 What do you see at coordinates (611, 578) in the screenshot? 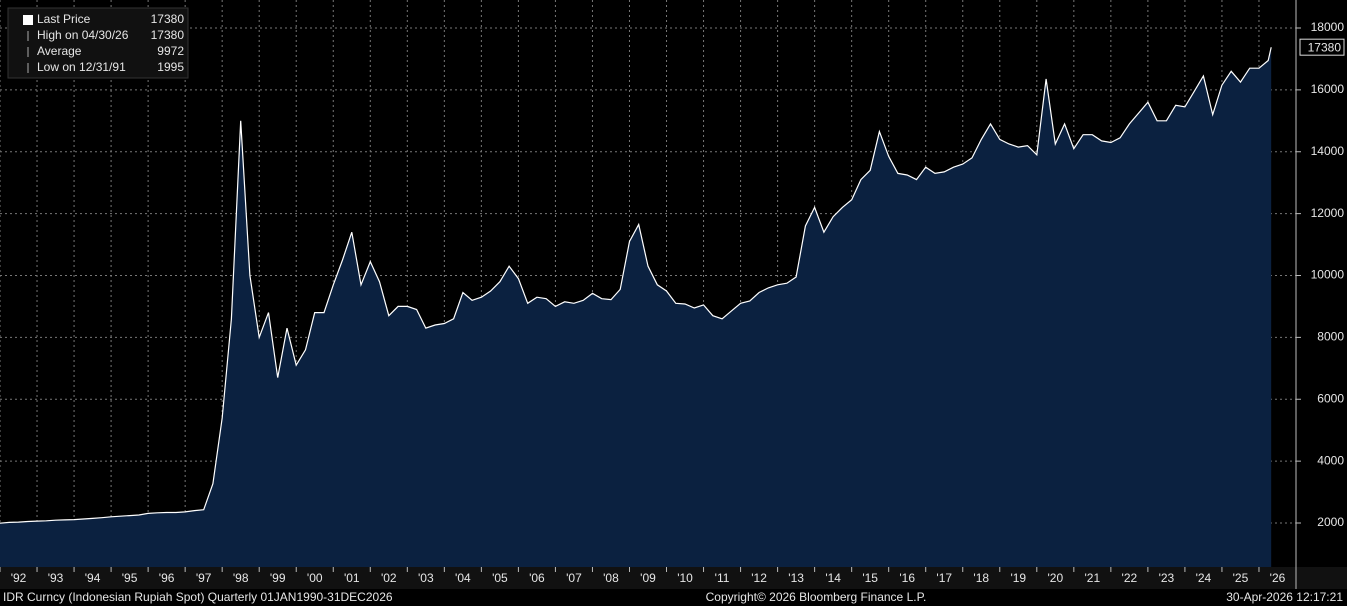
I see `x-tick-label: '08` at bounding box center [611, 578].